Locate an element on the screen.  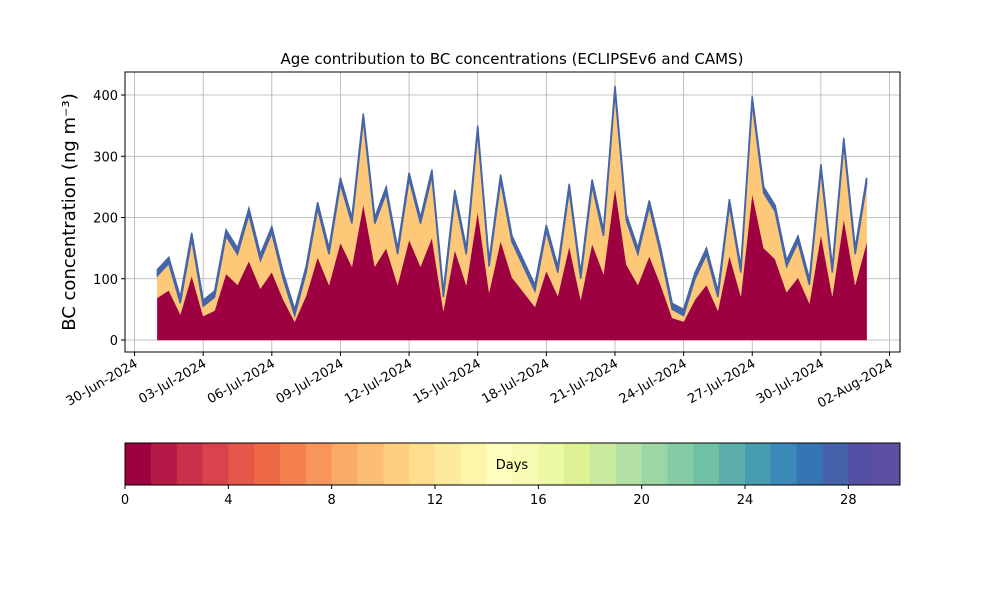
colorbar-tick-label: 28 is located at coordinates (848, 500).